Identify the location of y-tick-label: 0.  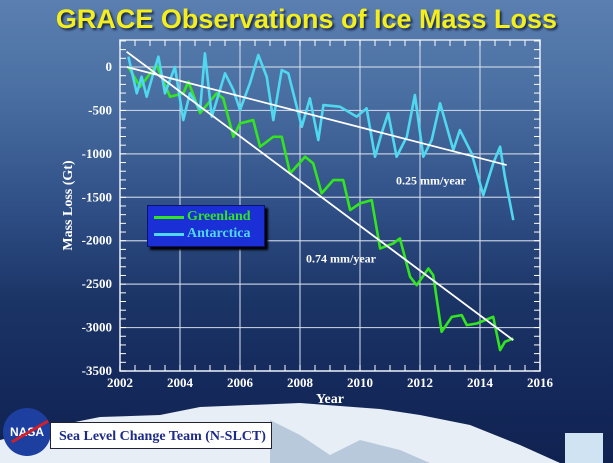
(109, 66).